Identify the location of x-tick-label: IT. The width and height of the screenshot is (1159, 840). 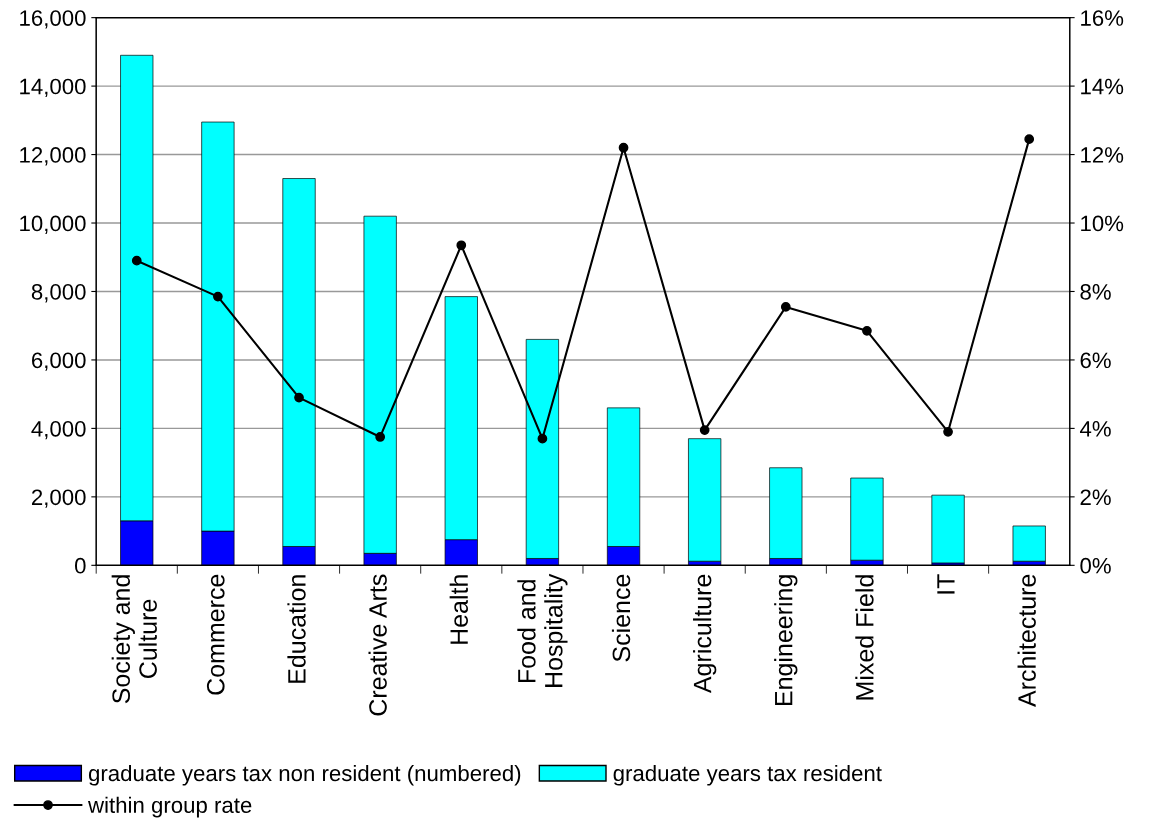
(946, 584).